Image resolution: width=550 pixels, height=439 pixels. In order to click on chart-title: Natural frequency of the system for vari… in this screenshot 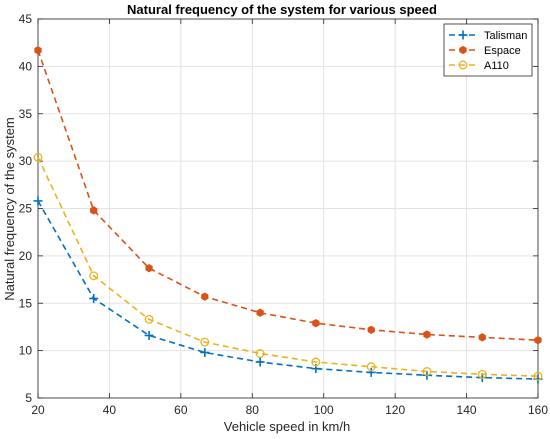, I will do `click(282, 9)`.